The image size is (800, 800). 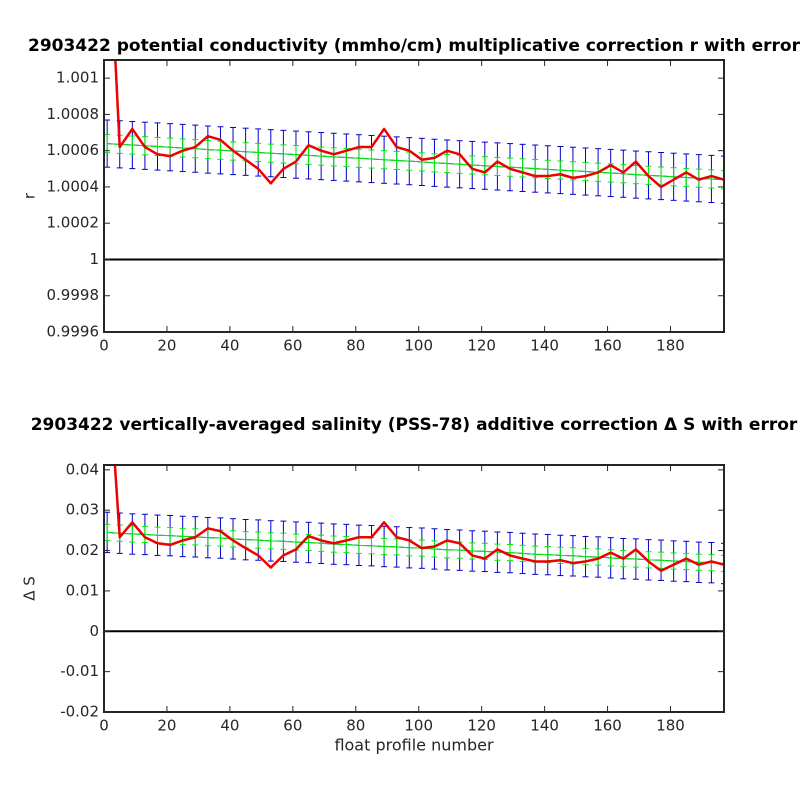 I want to click on y-tick-label: 0, so click(x=94, y=631).